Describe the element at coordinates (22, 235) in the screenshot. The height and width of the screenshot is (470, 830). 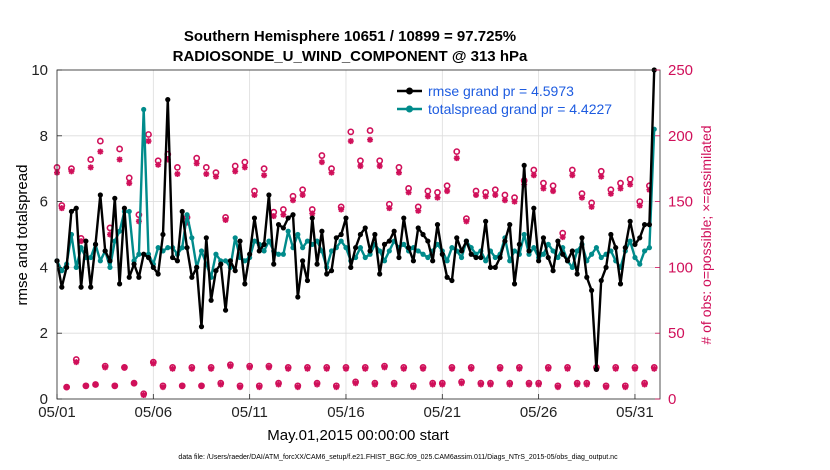
I see `y-axis-label: rmse and totalspread` at that location.